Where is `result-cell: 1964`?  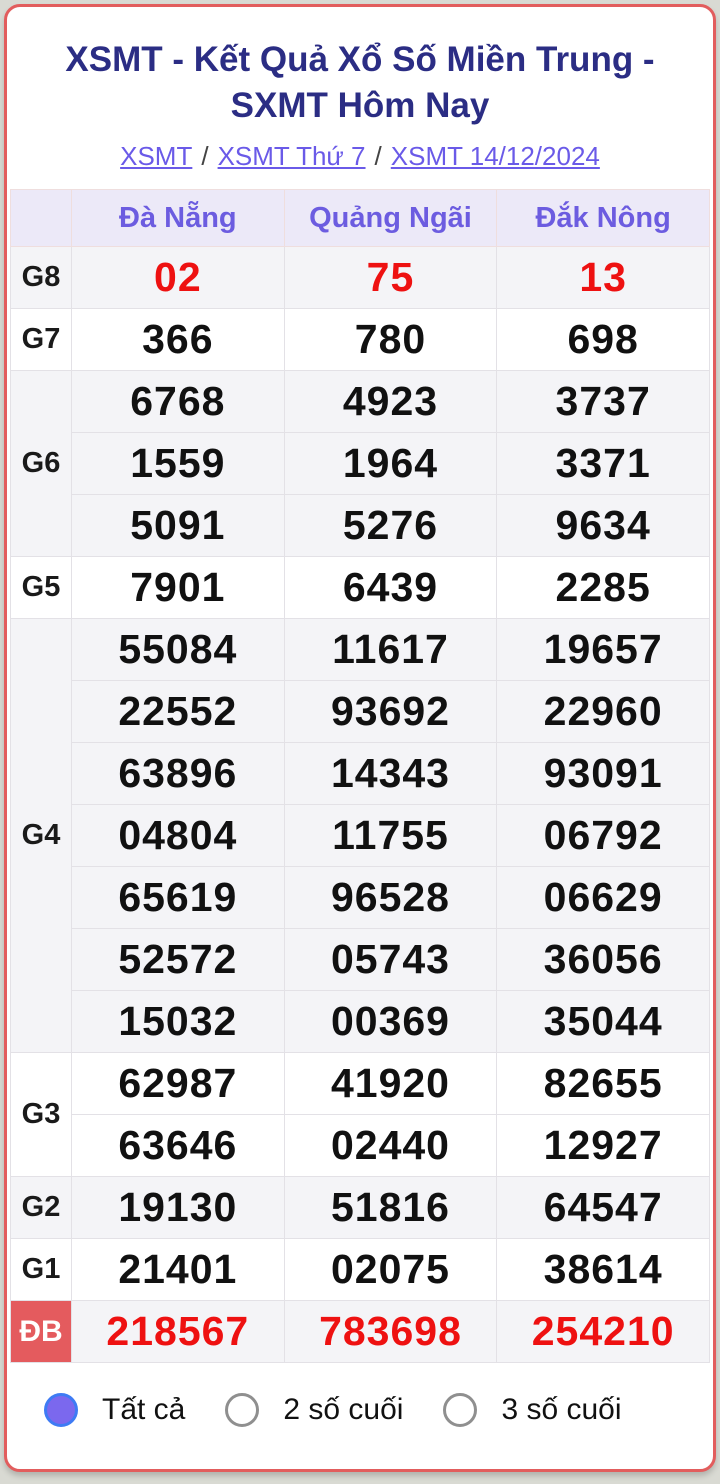 result-cell: 1964 is located at coordinates (390, 464).